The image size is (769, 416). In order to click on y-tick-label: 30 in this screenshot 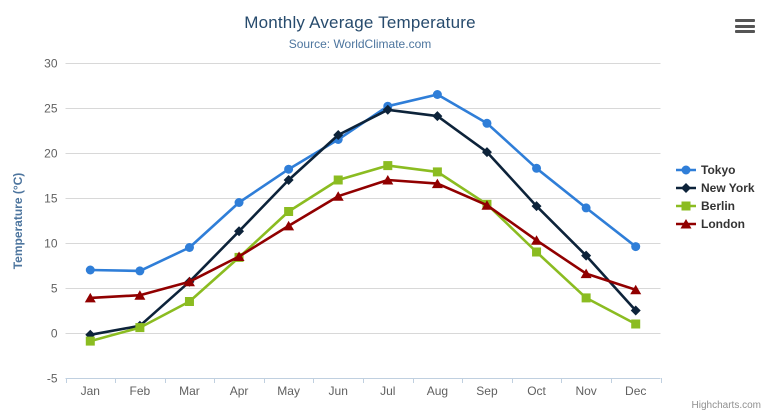, I will do `click(51, 64)`.